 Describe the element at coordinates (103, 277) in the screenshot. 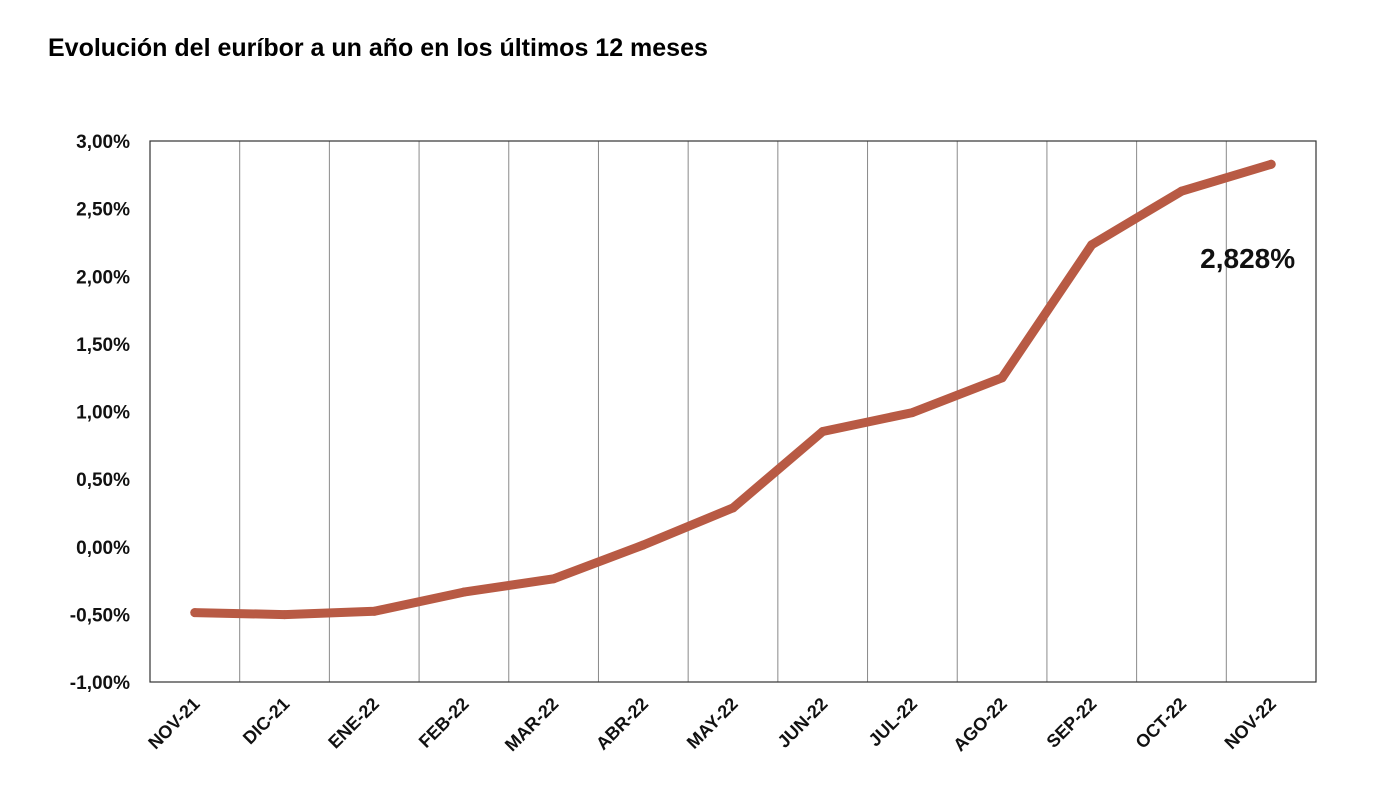

I see `y-tick-label: 2,00%` at that location.